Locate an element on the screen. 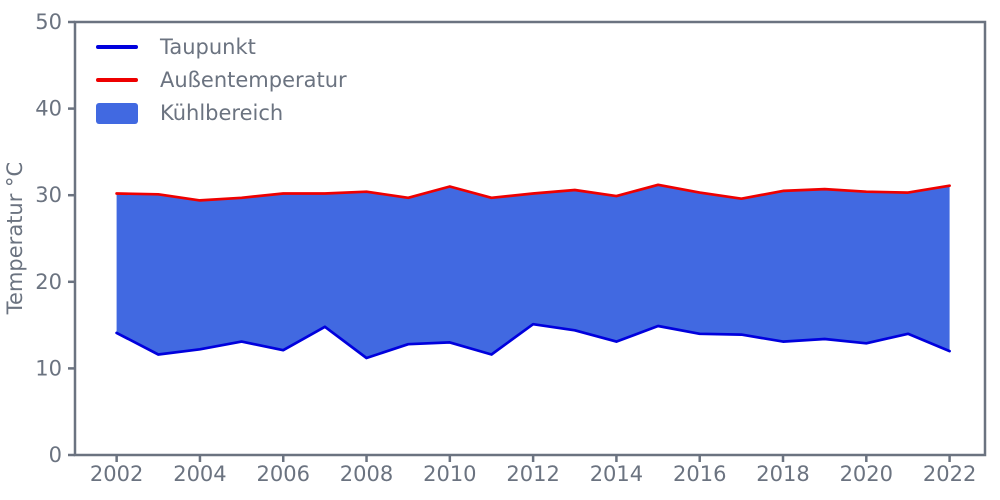 The image size is (1000, 500). legend-label-aussentemperatur: Außentemperatur is located at coordinates (253, 80).